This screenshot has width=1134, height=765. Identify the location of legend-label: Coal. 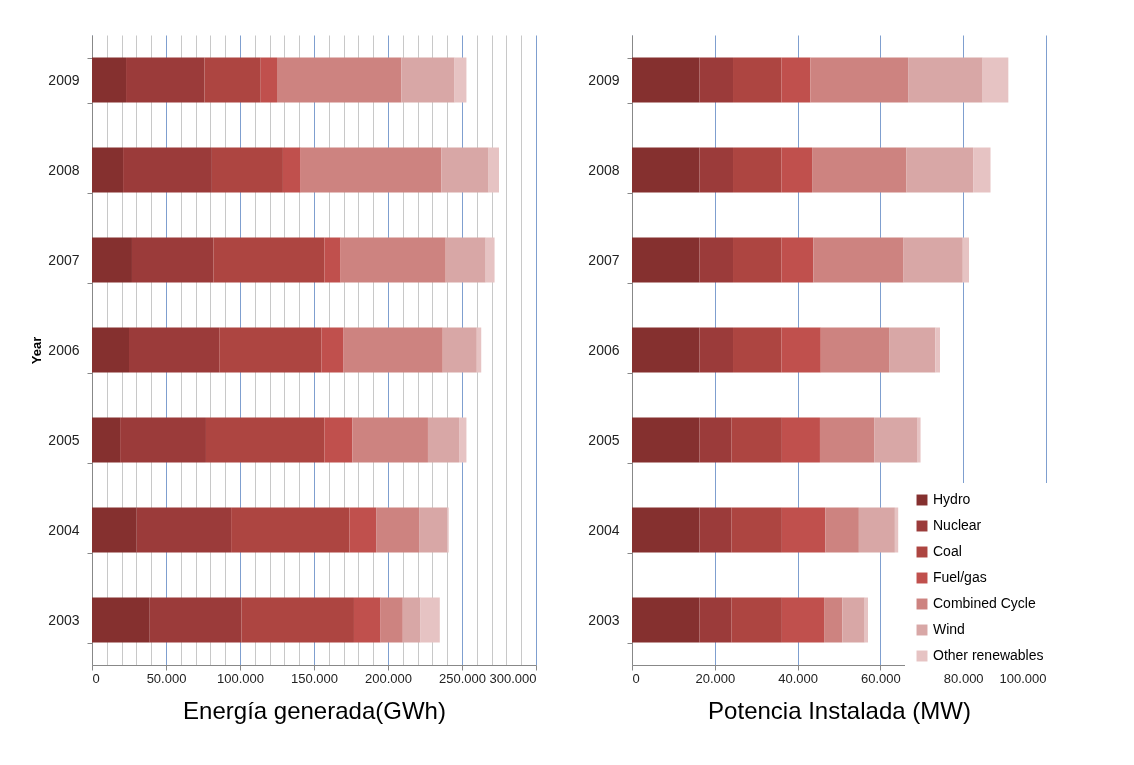
(947, 551).